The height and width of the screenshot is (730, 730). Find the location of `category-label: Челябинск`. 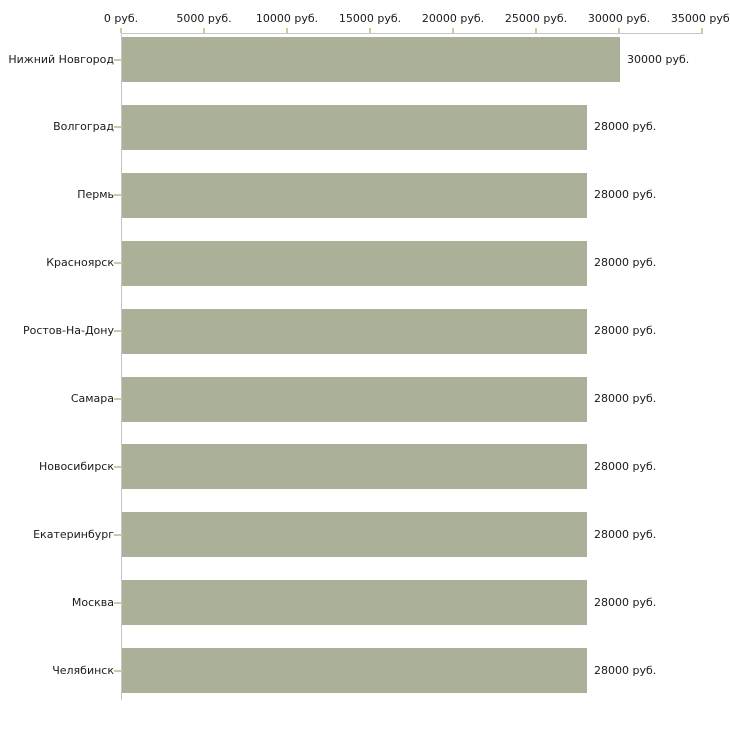

category-label: Челябинск is located at coordinates (83, 670).